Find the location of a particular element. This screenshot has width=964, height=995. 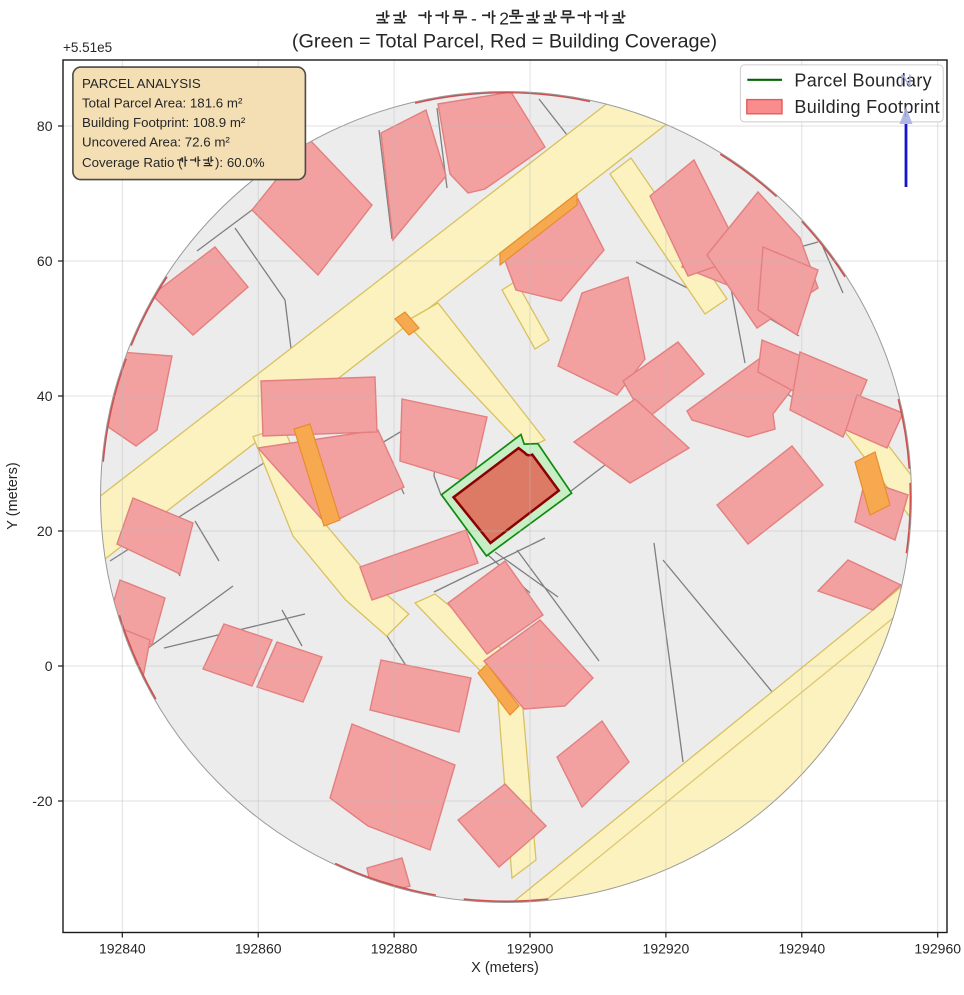

svg-text: 80 is located at coordinates (45, 126).